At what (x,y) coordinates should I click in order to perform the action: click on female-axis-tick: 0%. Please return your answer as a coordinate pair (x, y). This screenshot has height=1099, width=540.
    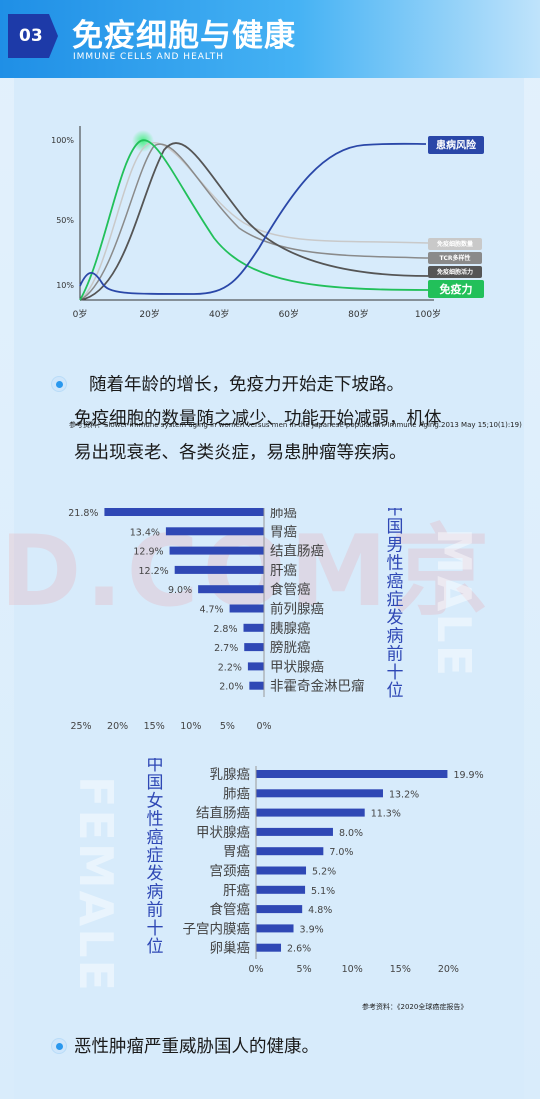
    Looking at the image, I should click on (255, 969).